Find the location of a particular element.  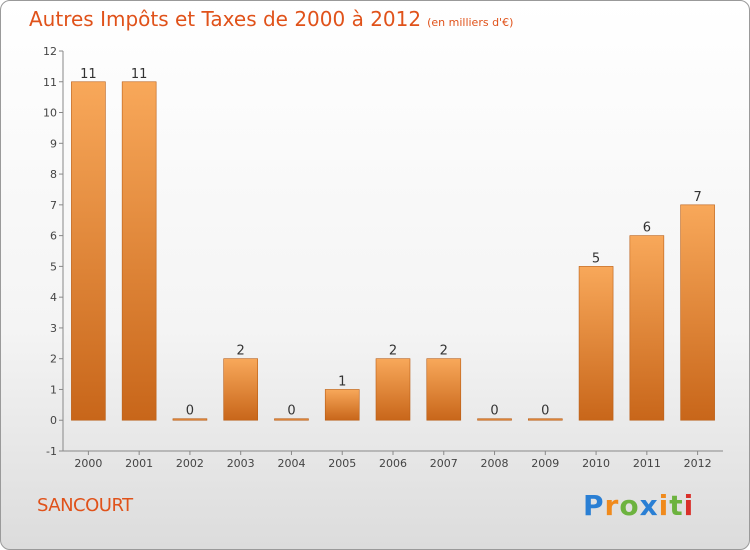

data-label: 5 is located at coordinates (596, 258).